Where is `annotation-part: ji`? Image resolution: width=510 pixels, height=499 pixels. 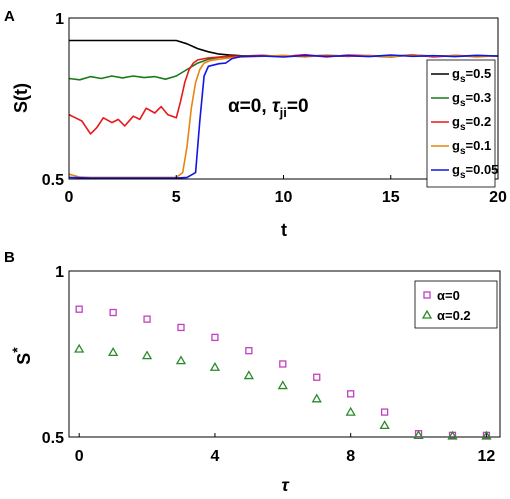
annotation-part: ji is located at coordinates (283, 112).